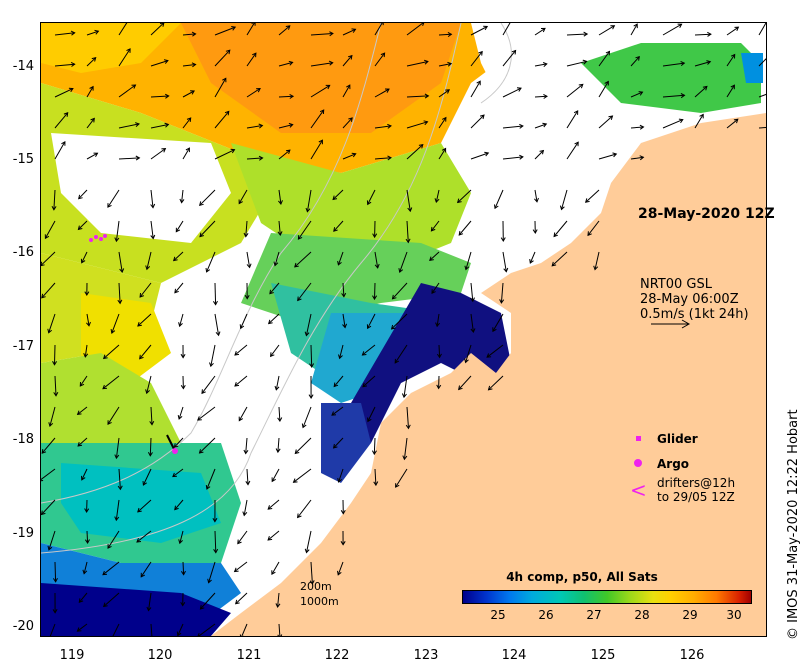  Describe the element at coordinates (706, 214) in the screenshot. I see `date-label: 28-May-2020 12Z` at that location.